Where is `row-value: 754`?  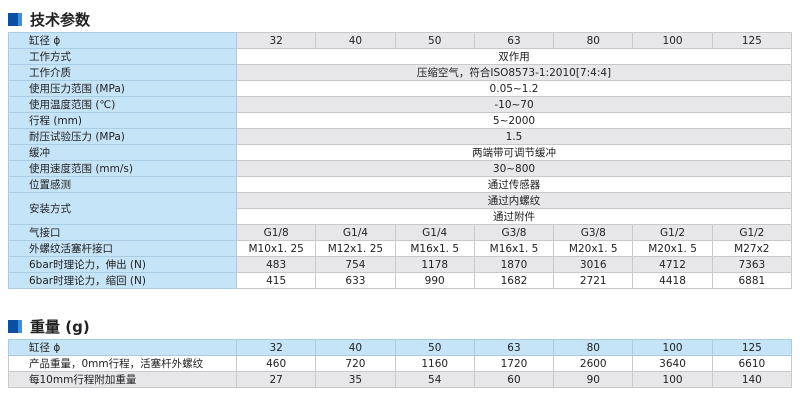
row-value: 754 is located at coordinates (355, 264).